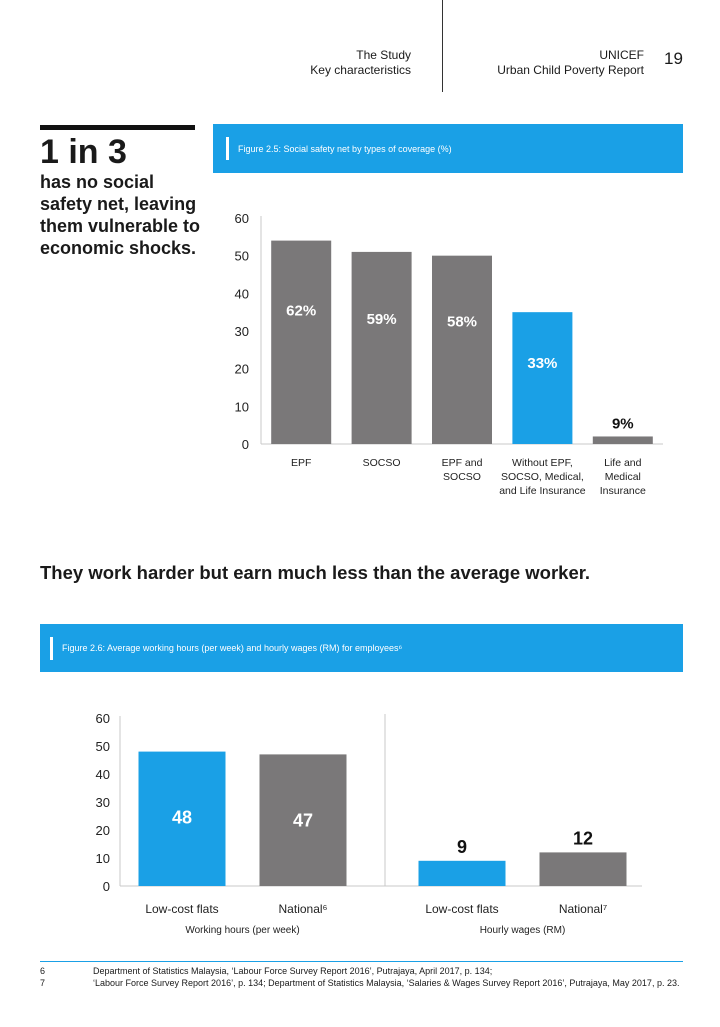 The image size is (720, 1027). I want to click on x-tick-label: National⁶, so click(303, 909).